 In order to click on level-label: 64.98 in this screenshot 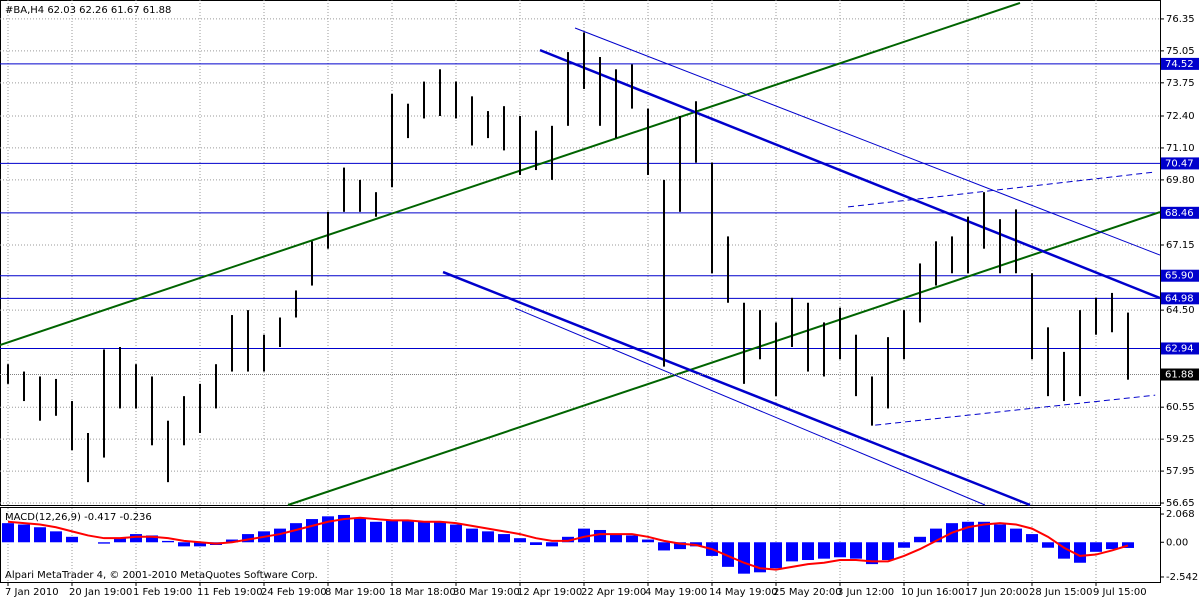, I will do `click(1179, 298)`.